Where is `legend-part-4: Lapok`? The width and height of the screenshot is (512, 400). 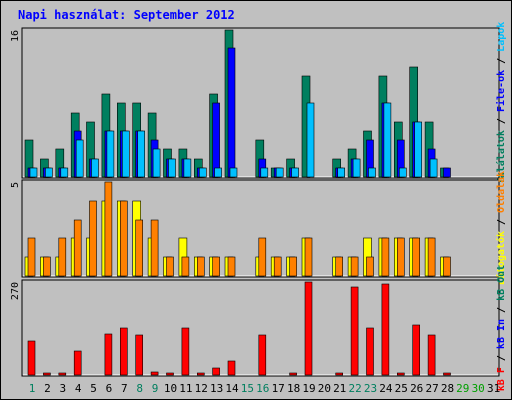 legend-part-4: Lapok is located at coordinates (501, 37).